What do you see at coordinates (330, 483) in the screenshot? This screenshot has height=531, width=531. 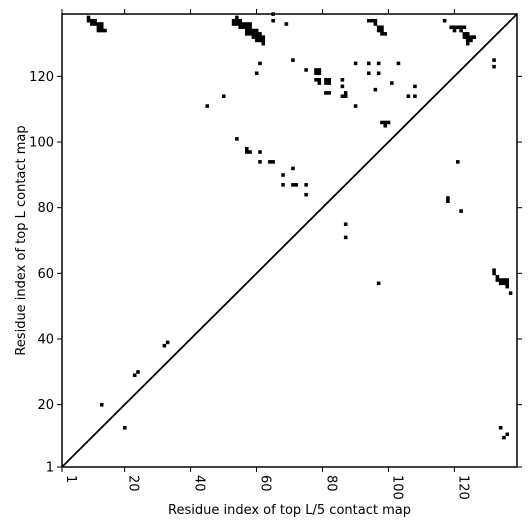 I see `x-tick-label: 80` at bounding box center [330, 483].